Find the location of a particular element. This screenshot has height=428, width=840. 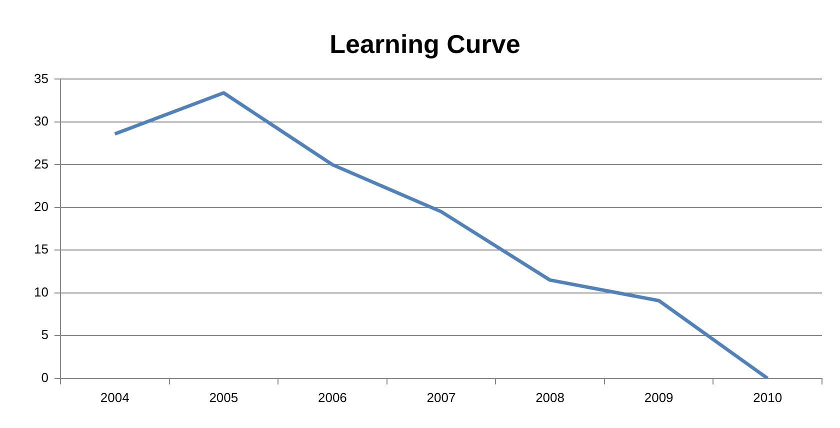

x-tick-label: 2009 is located at coordinates (659, 397).